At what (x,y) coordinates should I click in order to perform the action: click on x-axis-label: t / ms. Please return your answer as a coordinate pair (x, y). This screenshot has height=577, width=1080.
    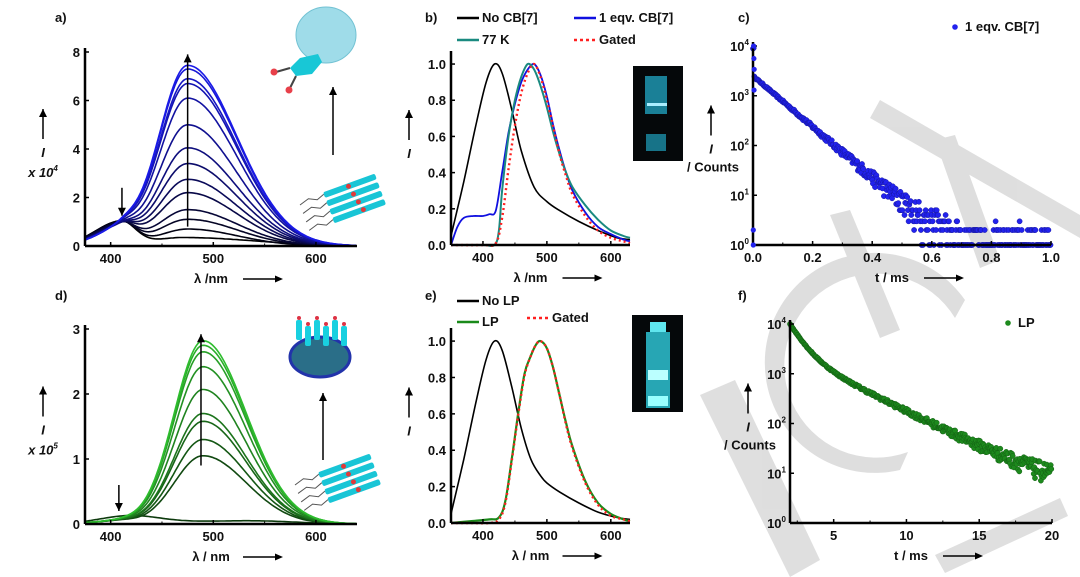
    Looking at the image, I should click on (892, 277).